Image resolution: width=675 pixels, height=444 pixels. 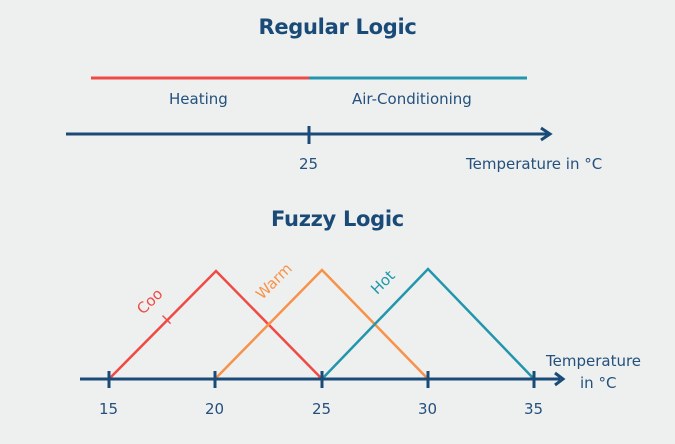 What do you see at coordinates (215, 409) in the screenshot?
I see `fuzzy-tick-label-20: 20` at bounding box center [215, 409].